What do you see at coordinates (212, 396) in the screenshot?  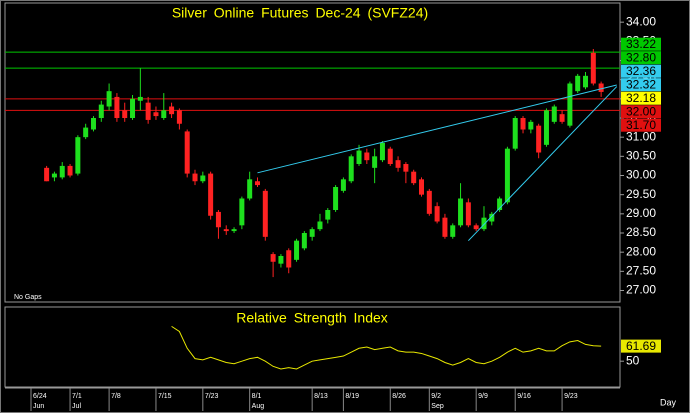 I see `x-tick-label: 7/23` at bounding box center [212, 396].